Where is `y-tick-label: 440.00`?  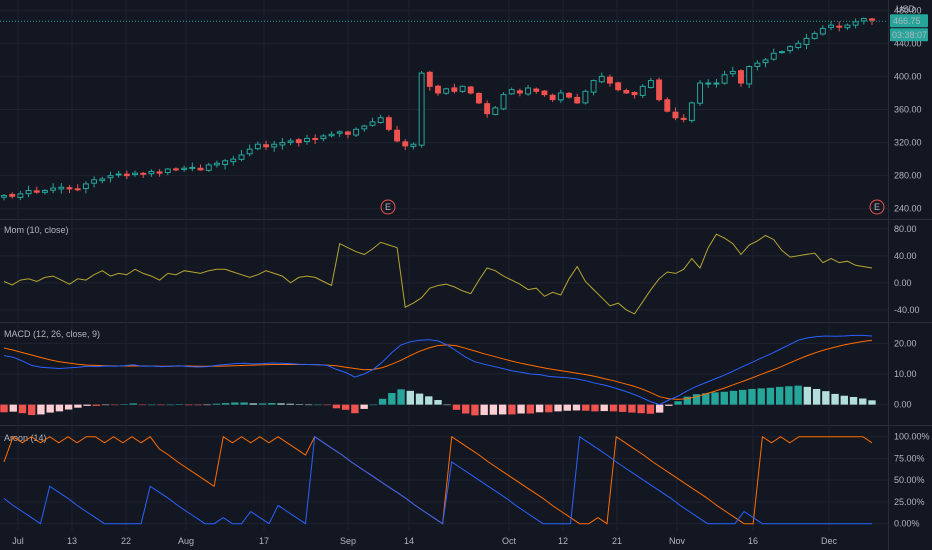
y-tick-label: 440.00 is located at coordinates (908, 43).